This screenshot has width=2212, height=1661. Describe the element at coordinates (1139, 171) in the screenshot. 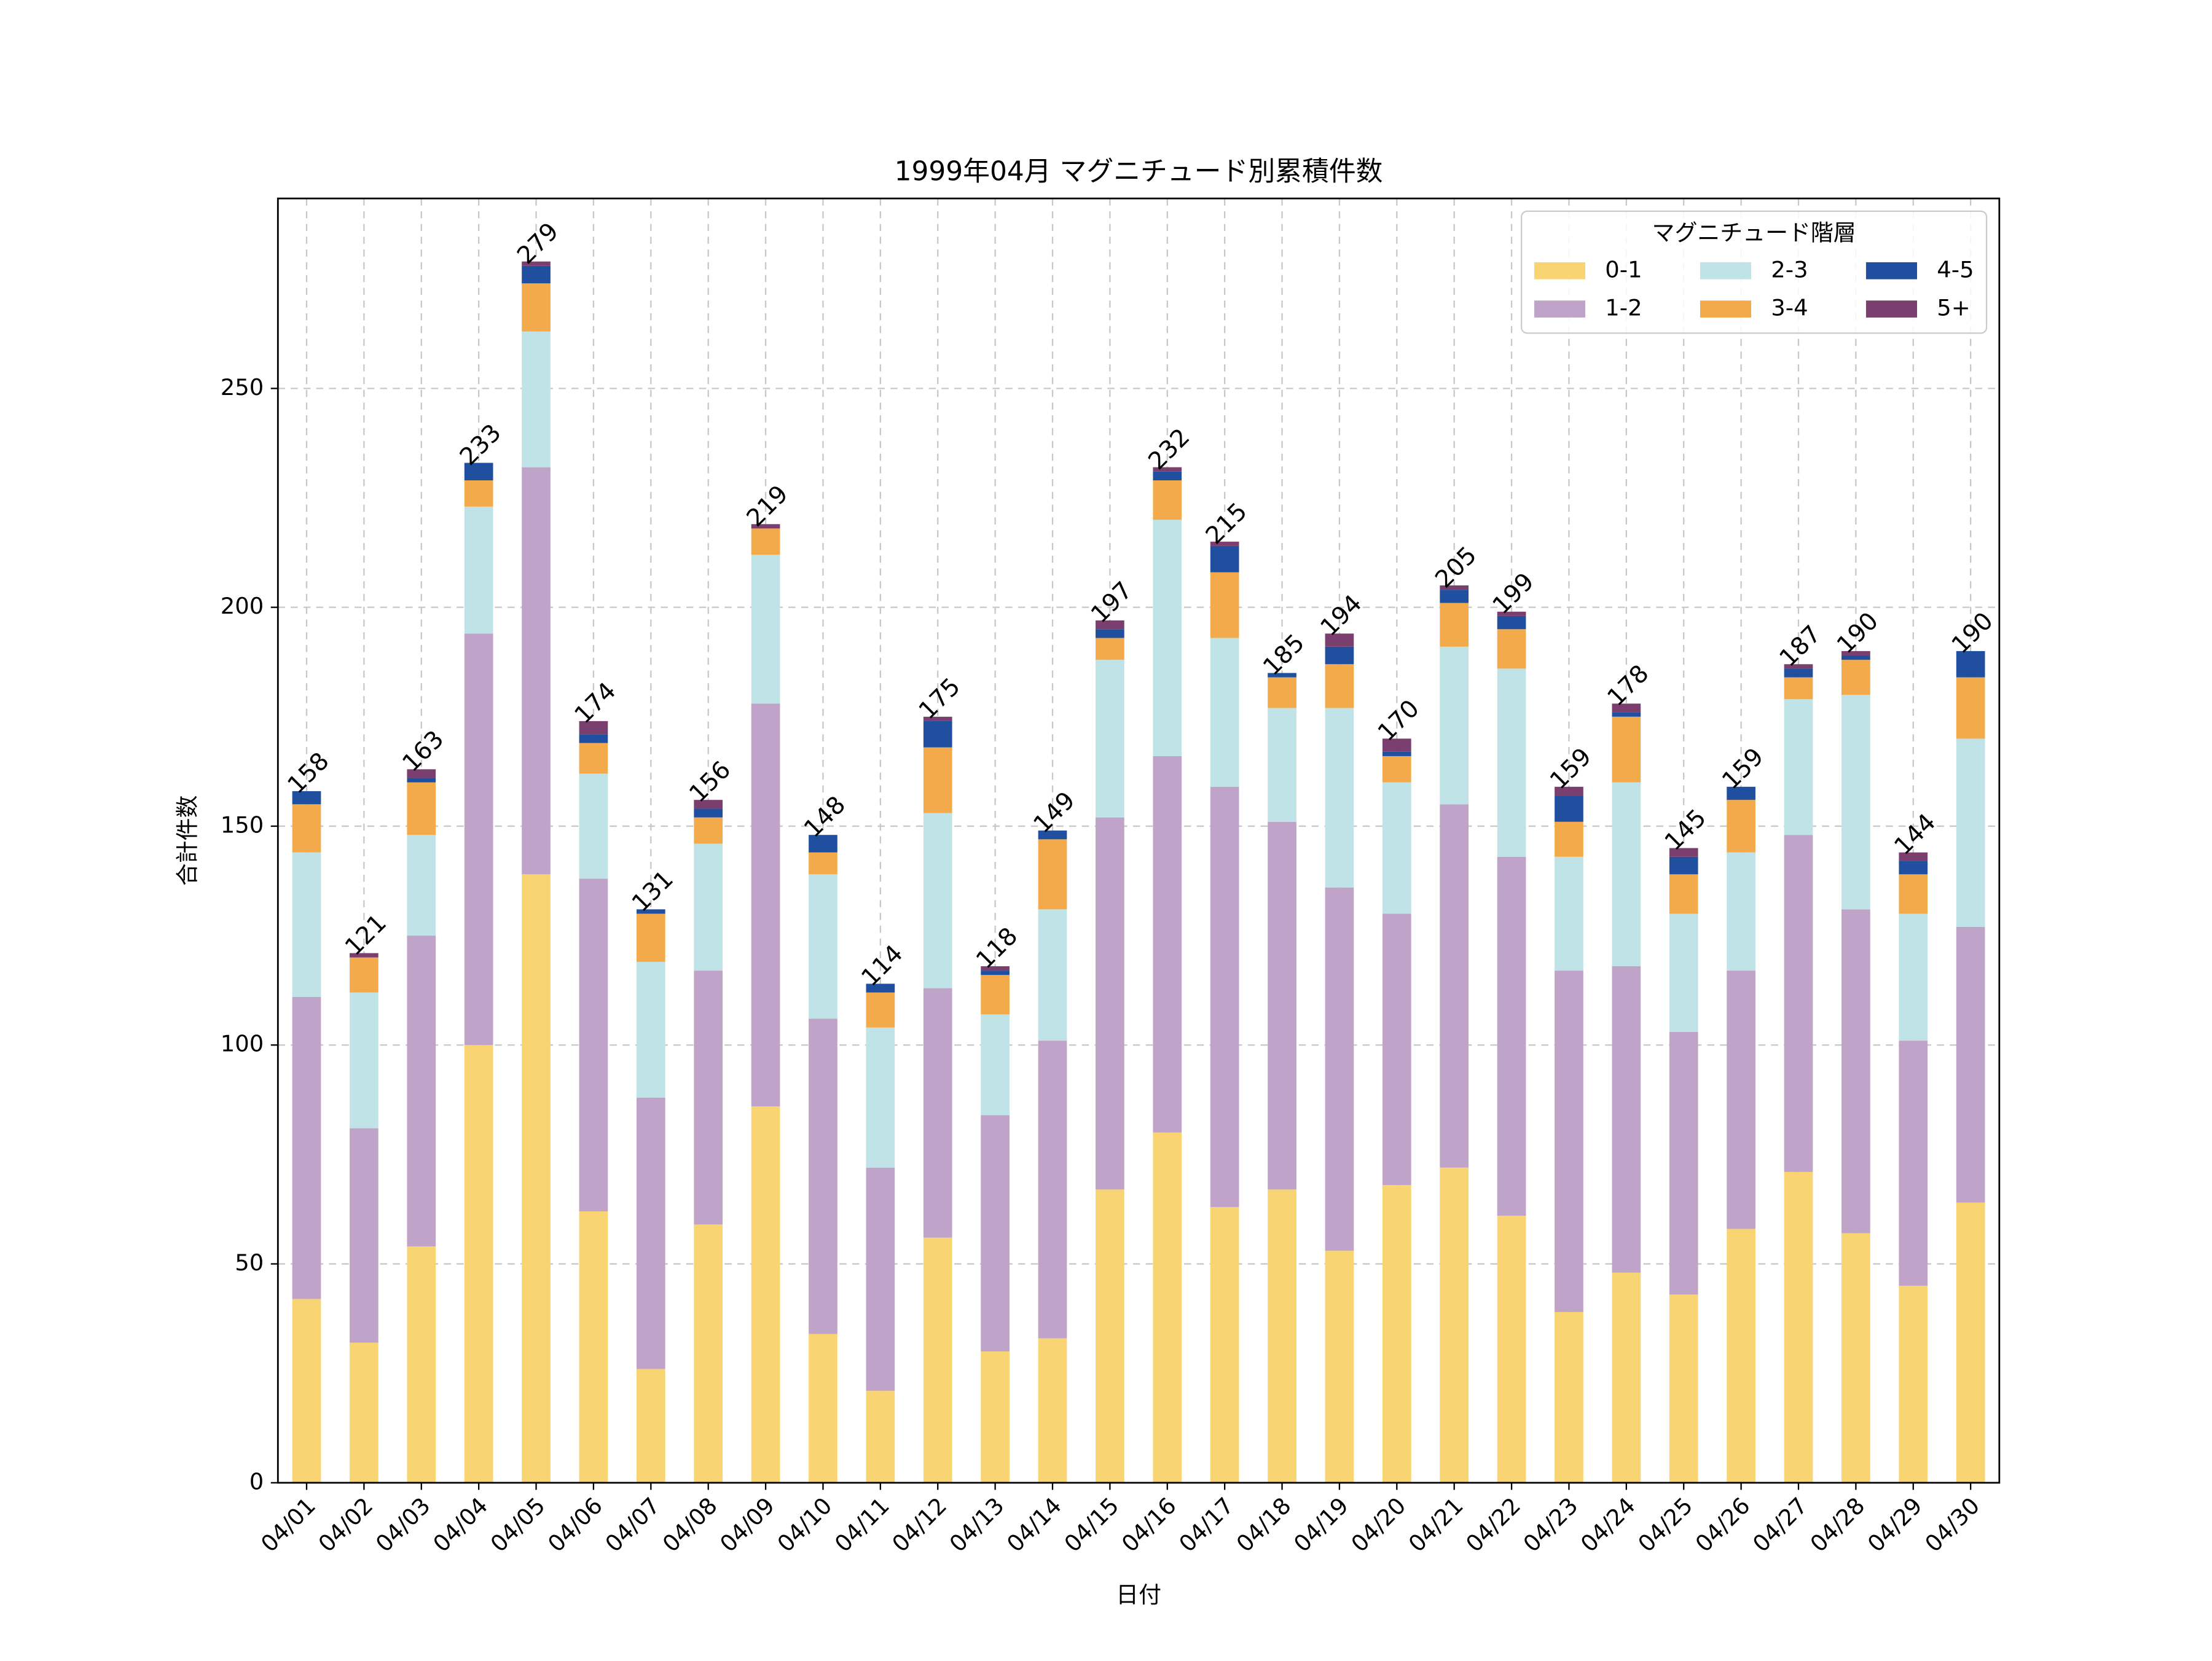

I see `chart-title: 1999年04月 マグニチュード別累積件数` at that location.